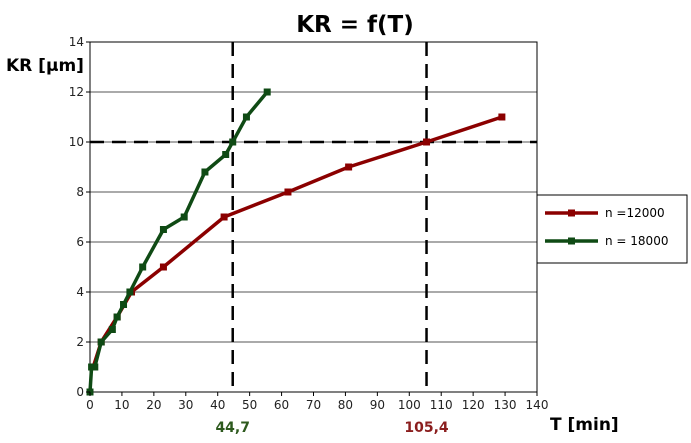 Image resolution: width=691 pixels, height=443 pixels. What do you see at coordinates (76, 92) in the screenshot?
I see `y-tick-label: 12` at bounding box center [76, 92].